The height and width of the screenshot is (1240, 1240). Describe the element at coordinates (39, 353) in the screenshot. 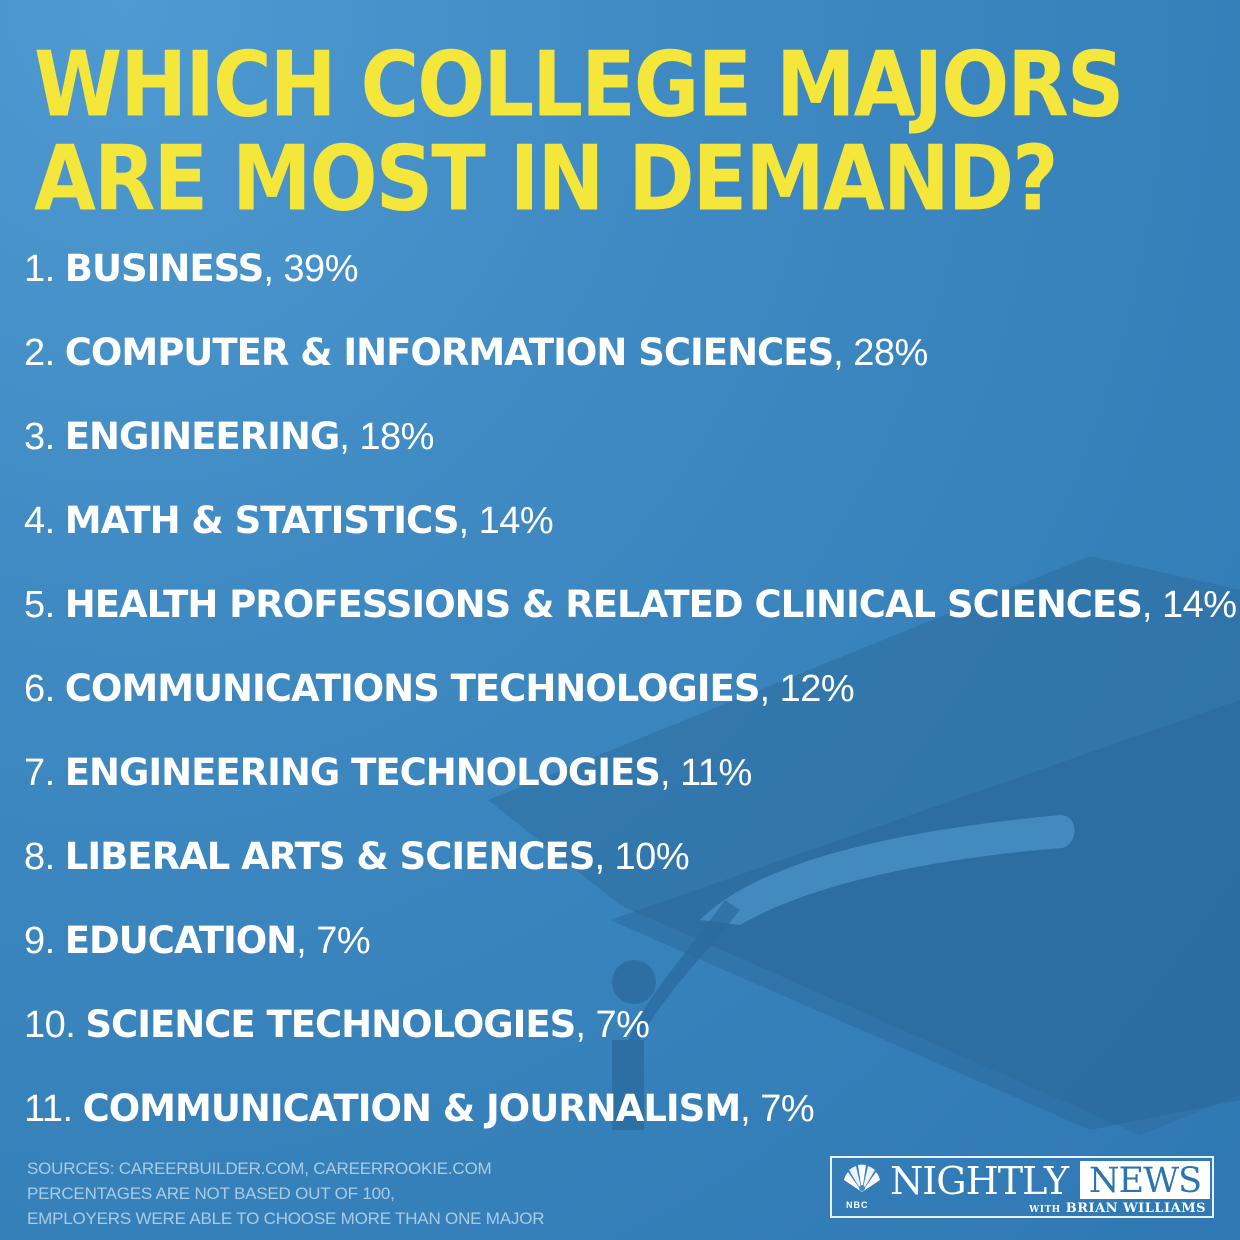

I see `rank-number: 2.` at that location.